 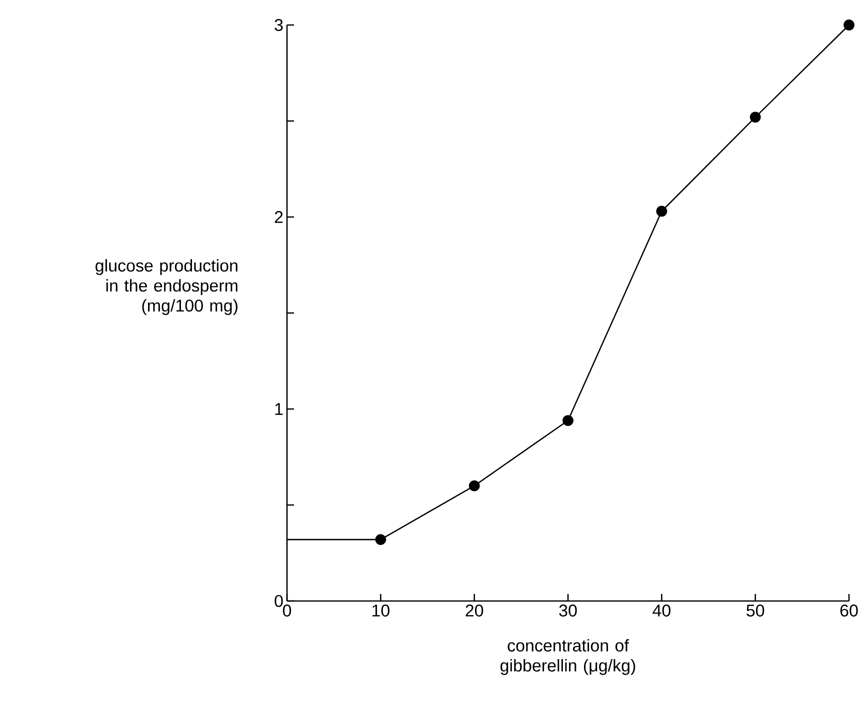 I want to click on y-tick-label: 2, so click(x=278, y=217).